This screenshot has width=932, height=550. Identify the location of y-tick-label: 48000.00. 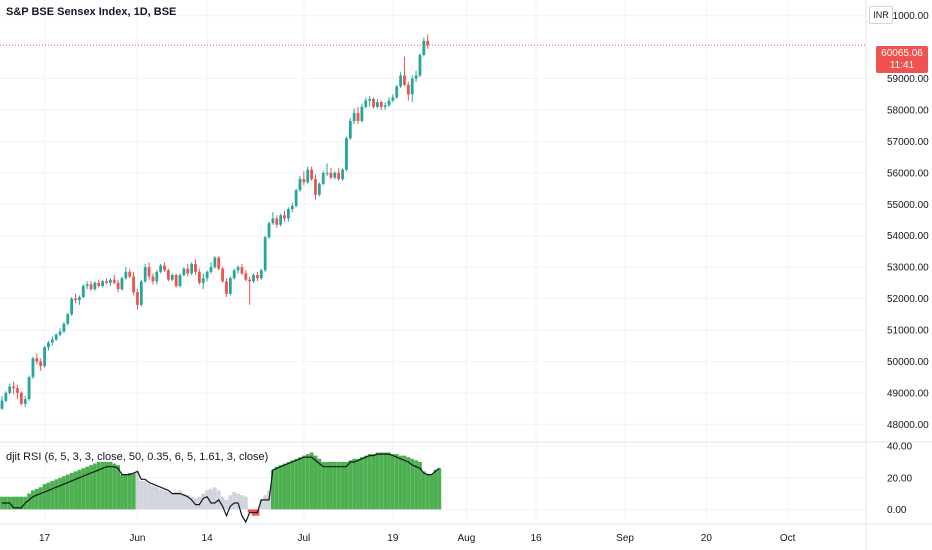
(908, 425).